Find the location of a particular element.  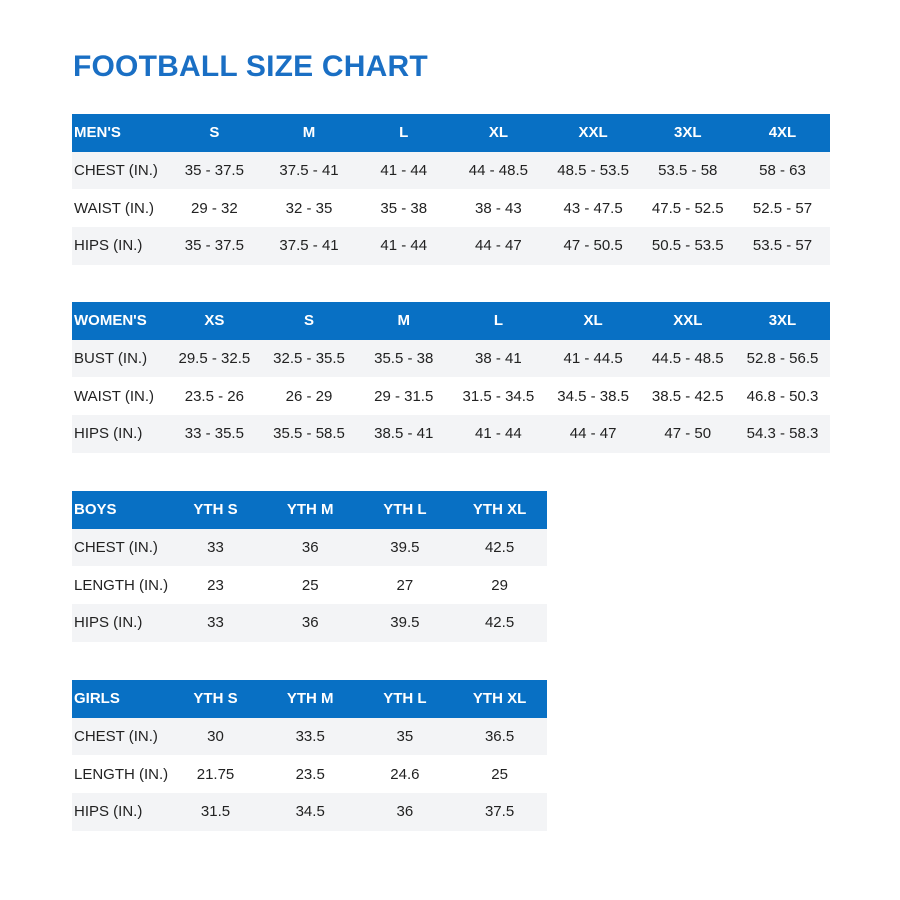

size-value-cell: 32.5 - 35.5 is located at coordinates (309, 358).